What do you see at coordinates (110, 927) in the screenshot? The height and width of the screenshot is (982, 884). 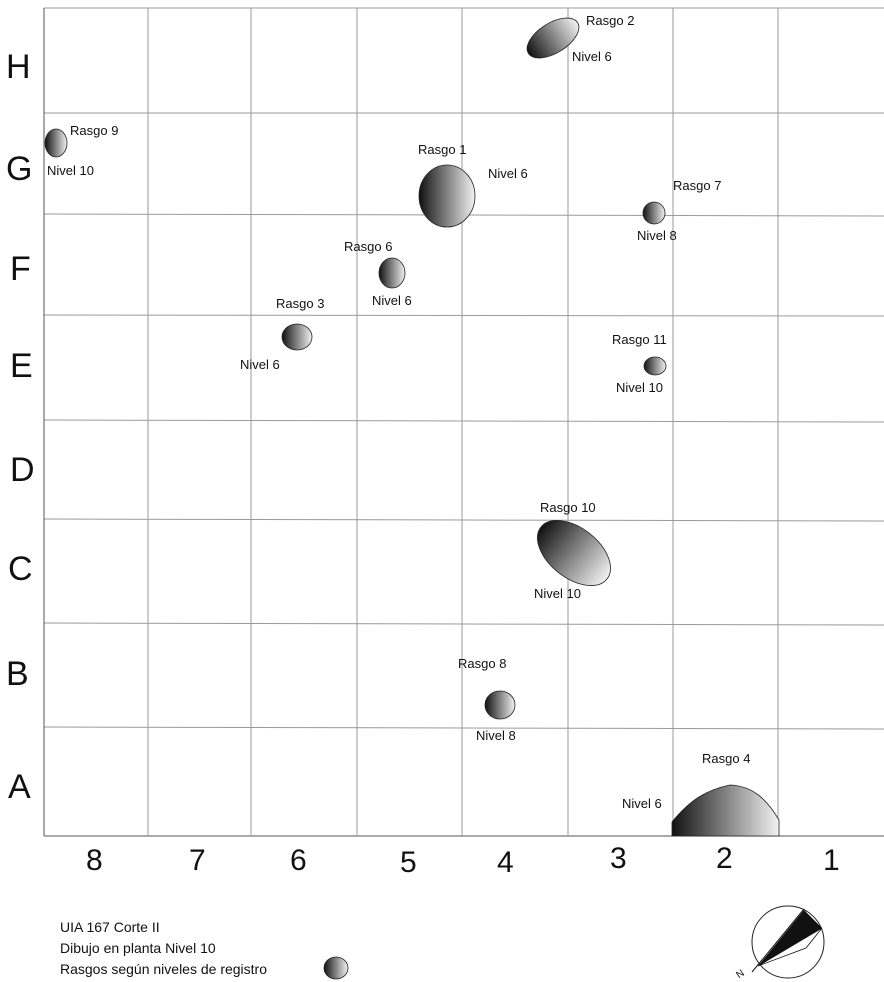 I see `legend-title: UIA 167 Corte II` at bounding box center [110, 927].